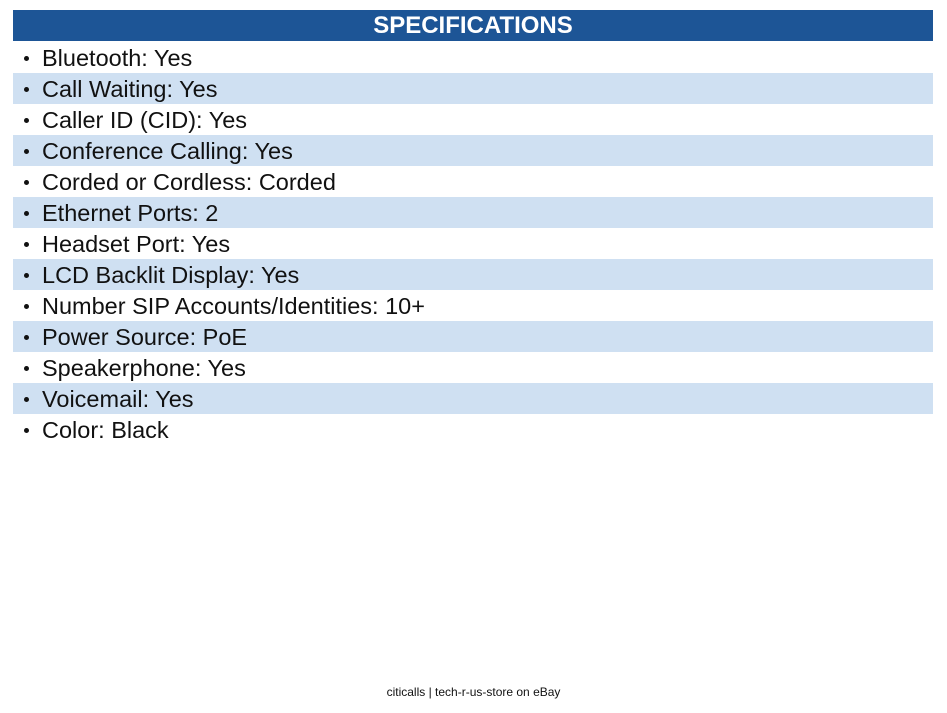 The height and width of the screenshot is (713, 947). What do you see at coordinates (473, 274) in the screenshot?
I see `spec-row: LCD Backlit Display: Yes` at bounding box center [473, 274].